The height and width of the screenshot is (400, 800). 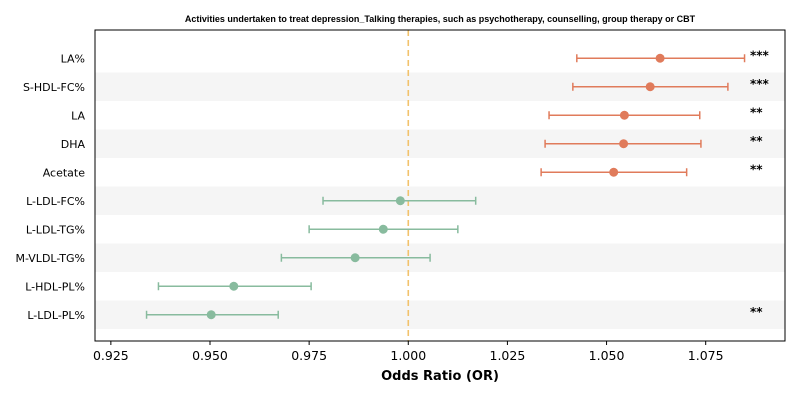 What do you see at coordinates (78, 115) in the screenshot?
I see `row-label: LA` at bounding box center [78, 115].